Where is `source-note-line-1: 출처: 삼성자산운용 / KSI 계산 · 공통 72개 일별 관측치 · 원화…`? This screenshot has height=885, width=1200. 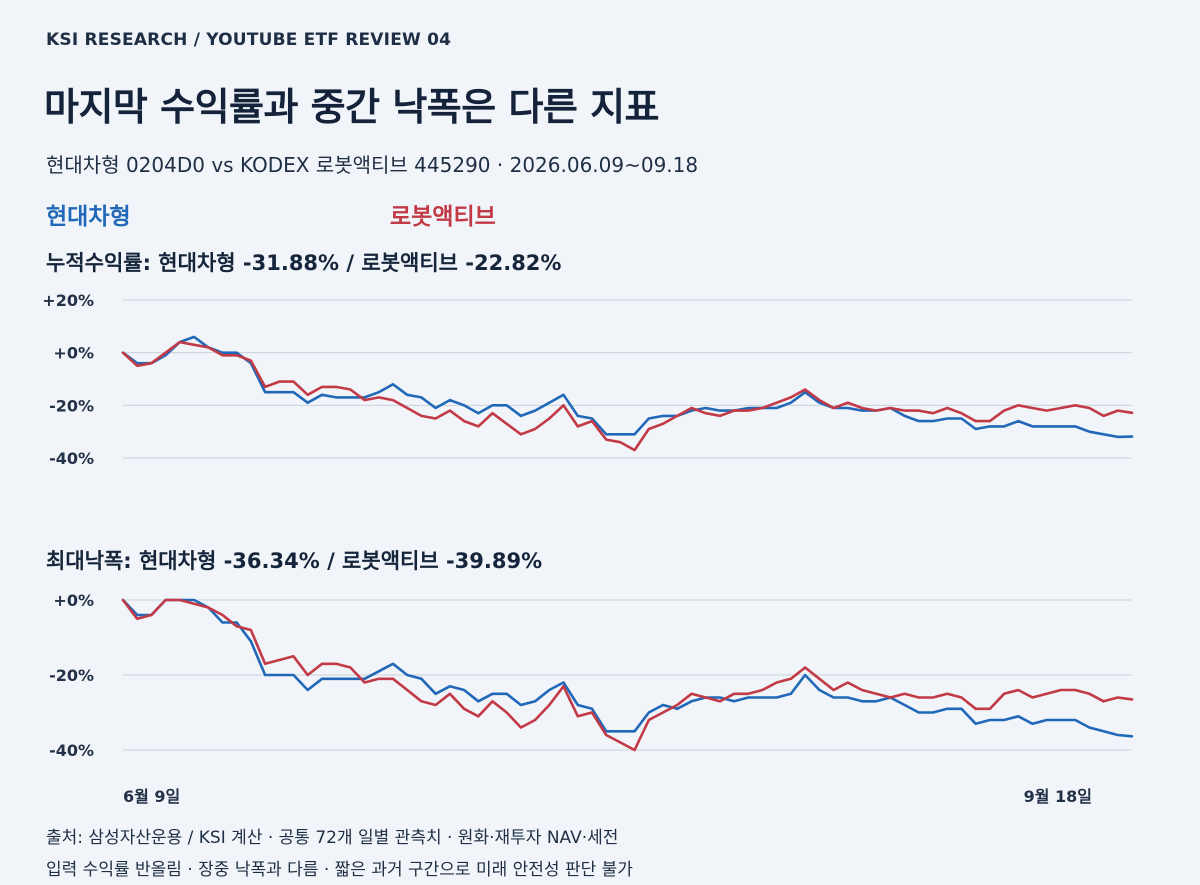 source-note-line-1: 출처: 삼성자산운용 / KSI 계산 · 공통 72개 일별 관측치 · 원화… is located at coordinates (332, 838).